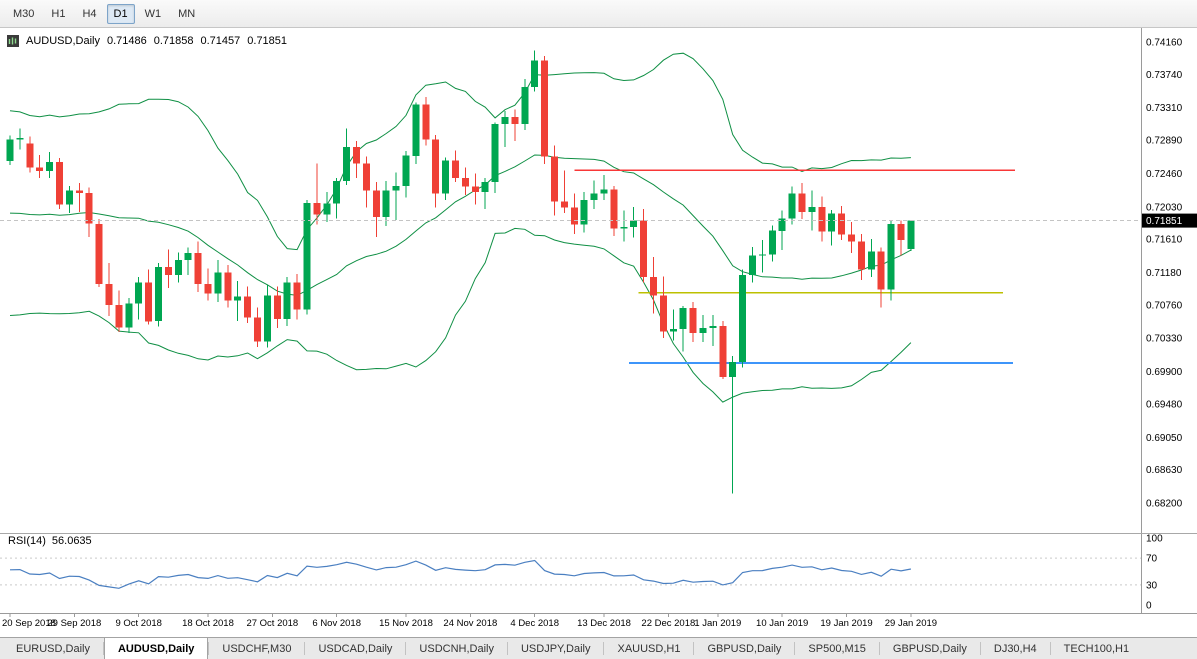  What do you see at coordinates (53, 648) in the screenshot?
I see `chart-tab-eurusd-daily: EURUSD,Daily` at bounding box center [53, 648].